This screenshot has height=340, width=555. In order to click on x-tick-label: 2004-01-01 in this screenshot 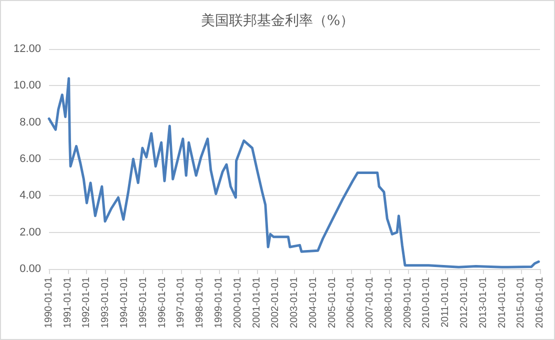, I will do `click(313, 302)`.